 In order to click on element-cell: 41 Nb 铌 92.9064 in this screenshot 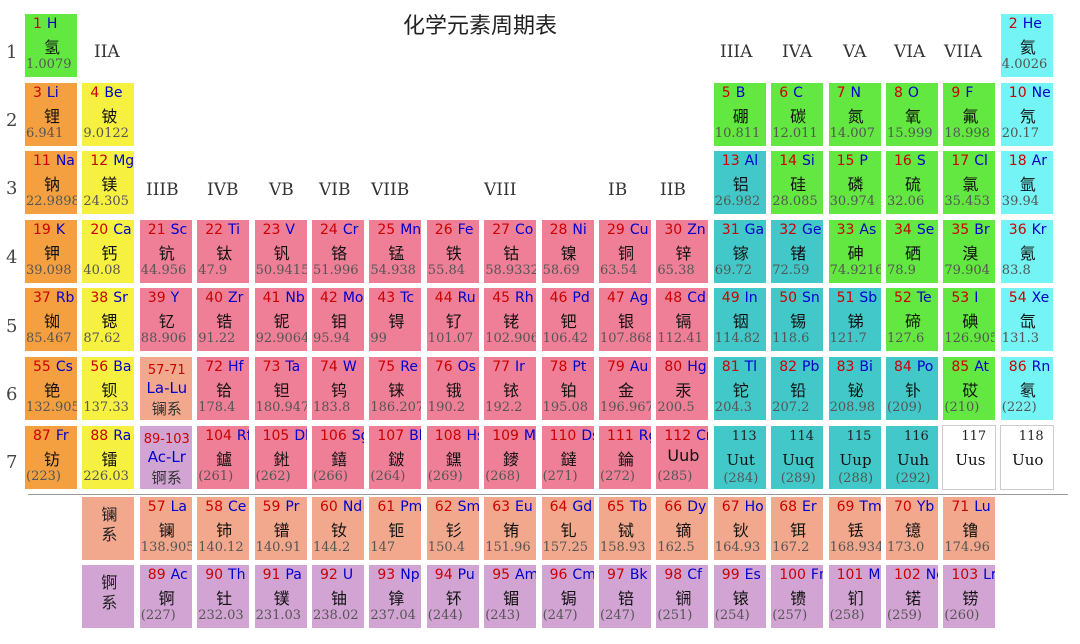, I will do `click(280, 320)`.